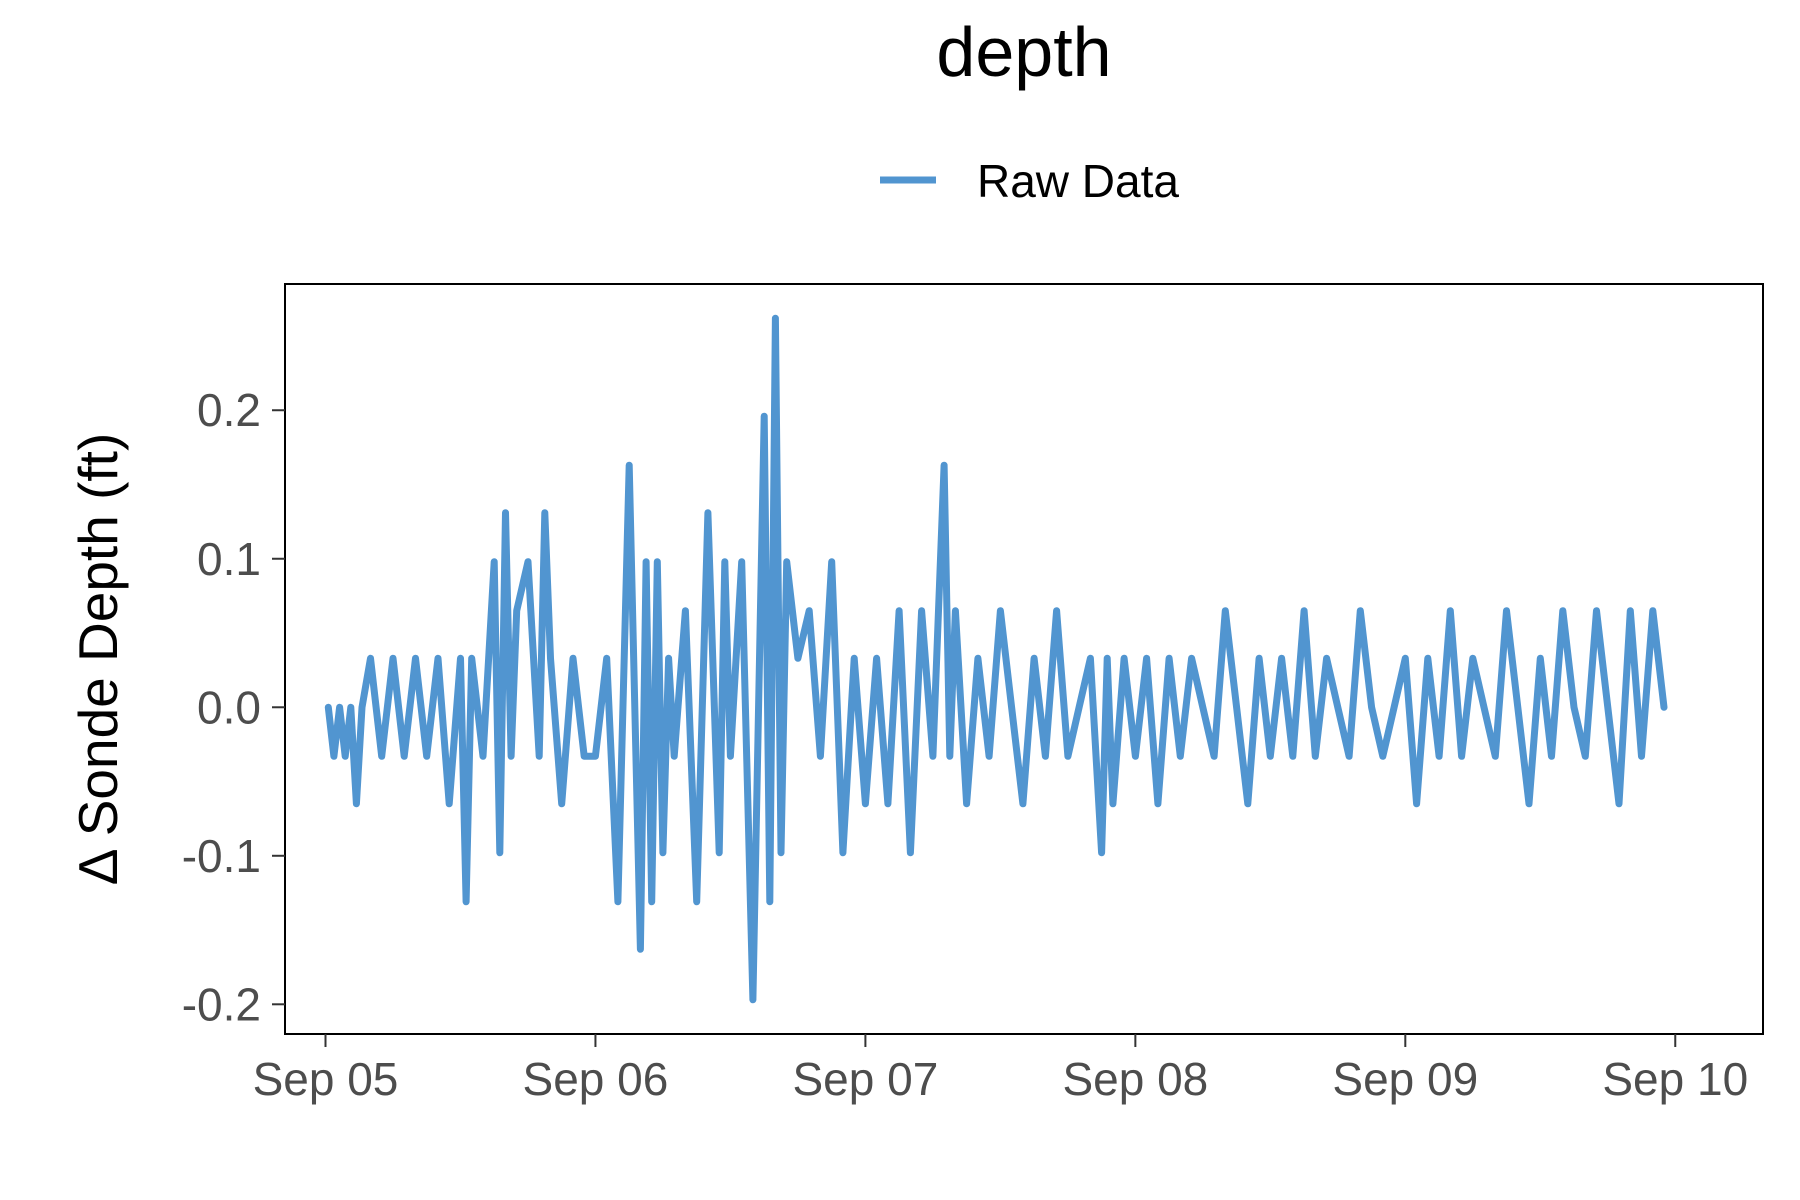 This screenshot has width=1800, height=1200. I want to click on legend: Raw Data, so click(1029, 181).